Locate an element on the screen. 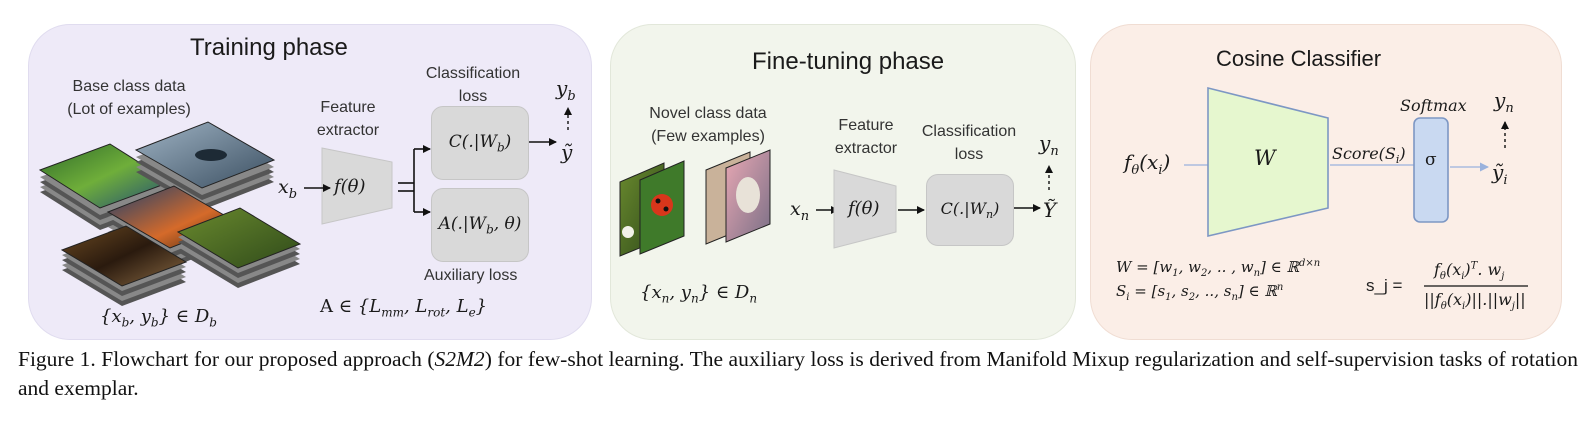 The image size is (1594, 422). weight-equation: W = [w1, w2, .. , wn] ∈ ℝd×n is located at coordinates (1218, 268).